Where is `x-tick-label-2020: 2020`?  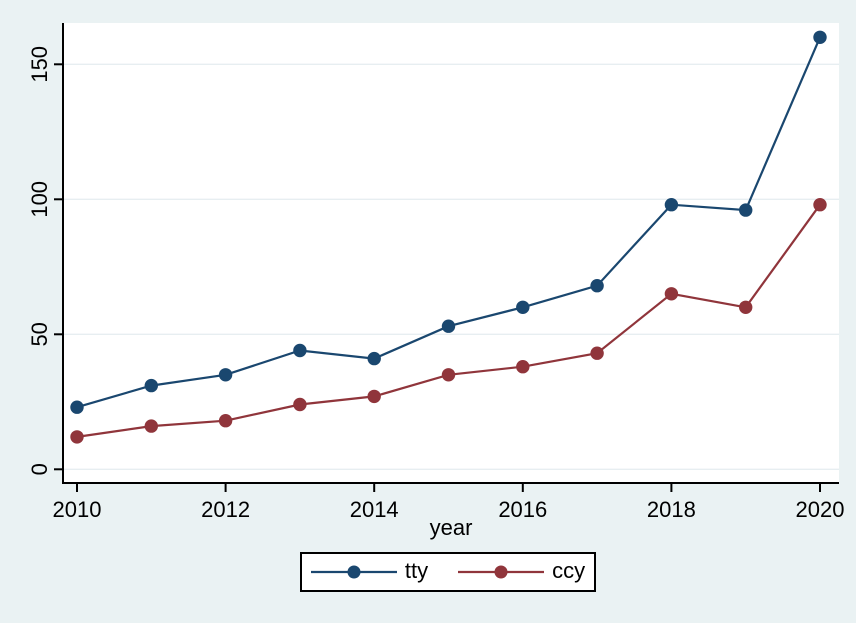 x-tick-label-2020: 2020 is located at coordinates (820, 509).